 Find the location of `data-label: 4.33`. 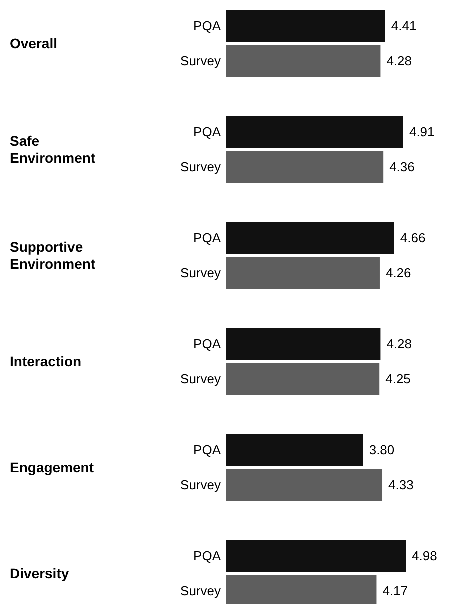

data-label: 4.33 is located at coordinates (401, 485).